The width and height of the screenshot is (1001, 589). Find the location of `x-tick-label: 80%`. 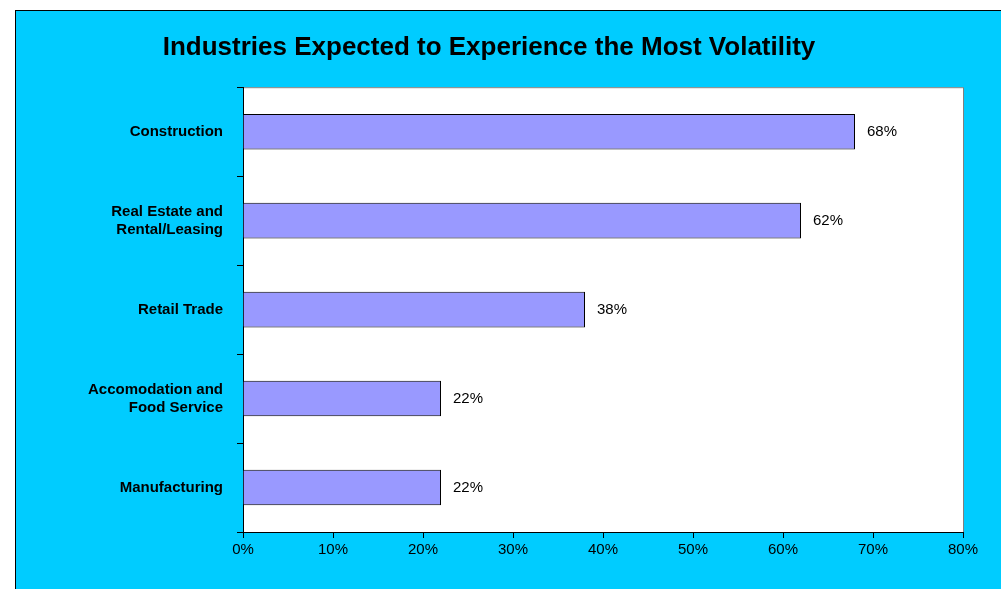

x-tick-label: 80% is located at coordinates (963, 549).